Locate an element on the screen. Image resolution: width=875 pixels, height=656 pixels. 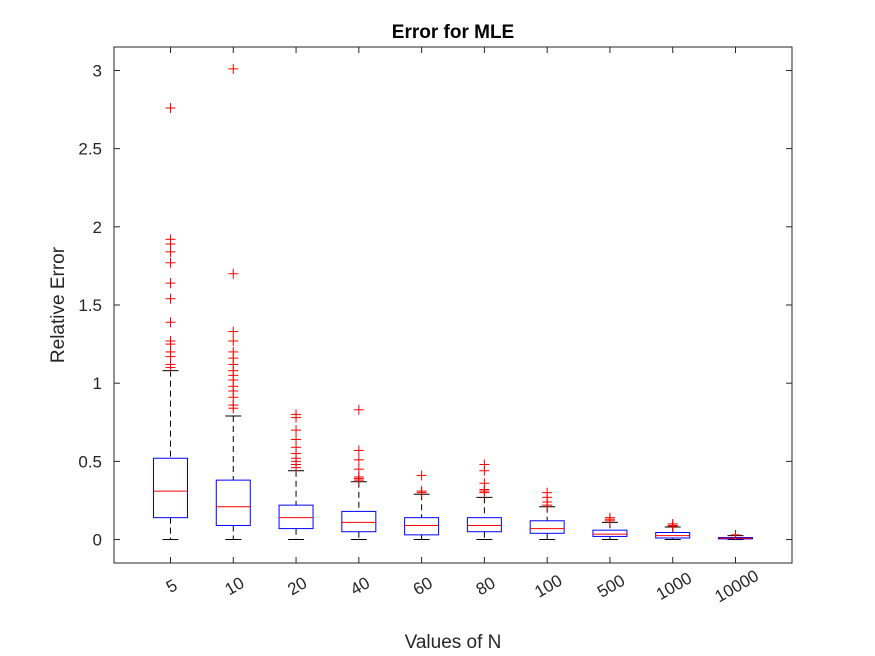
y-tick-label: 2.5 is located at coordinates (90, 149).